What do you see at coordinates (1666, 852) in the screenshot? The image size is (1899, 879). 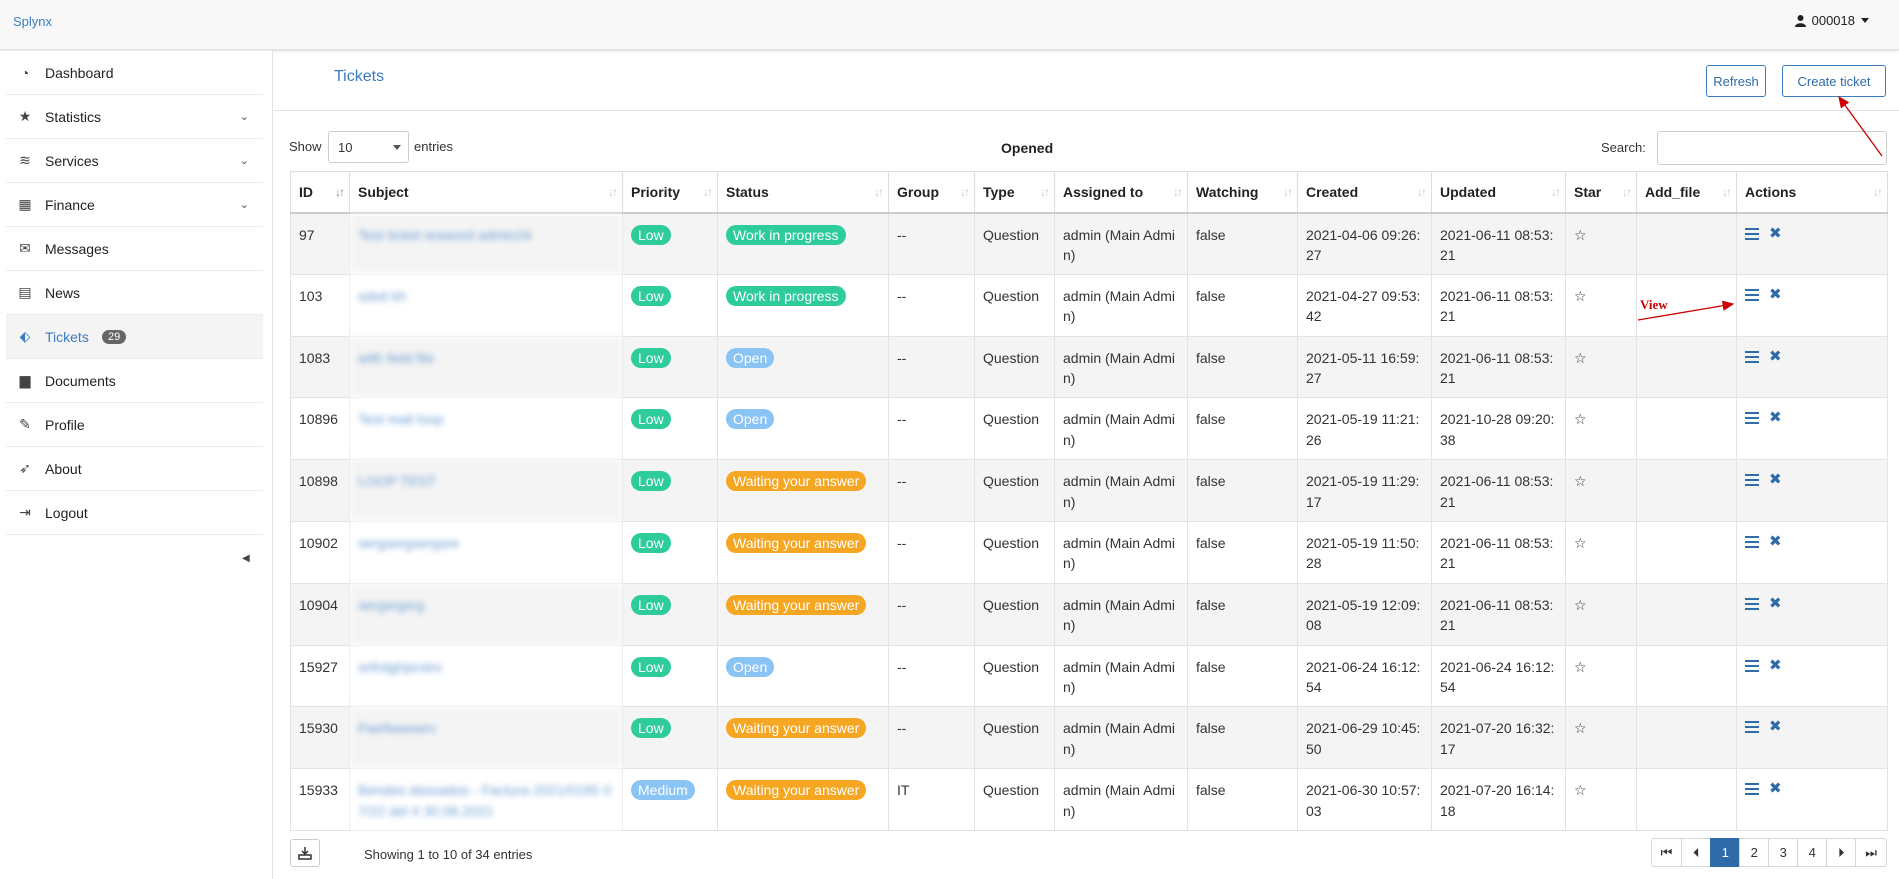 I see `first-page-icon: ⏮` at bounding box center [1666, 852].